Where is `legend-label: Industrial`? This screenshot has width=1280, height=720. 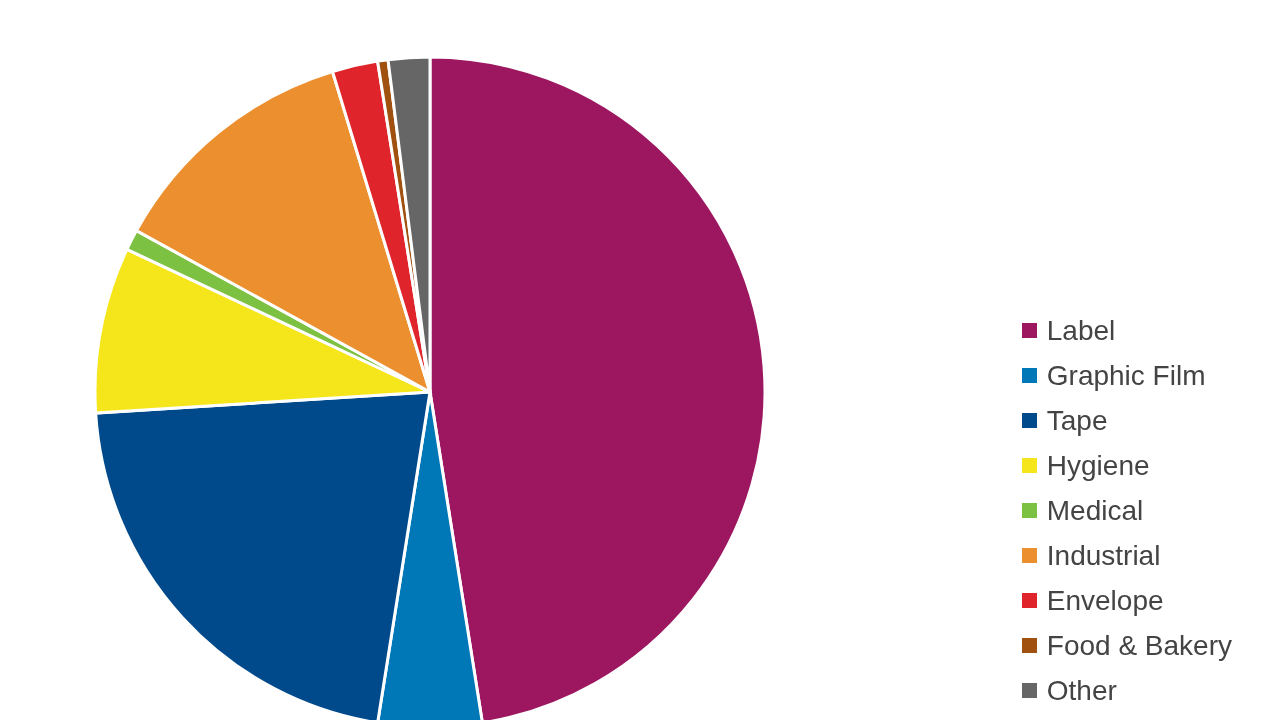 legend-label: Industrial is located at coordinates (1103, 555).